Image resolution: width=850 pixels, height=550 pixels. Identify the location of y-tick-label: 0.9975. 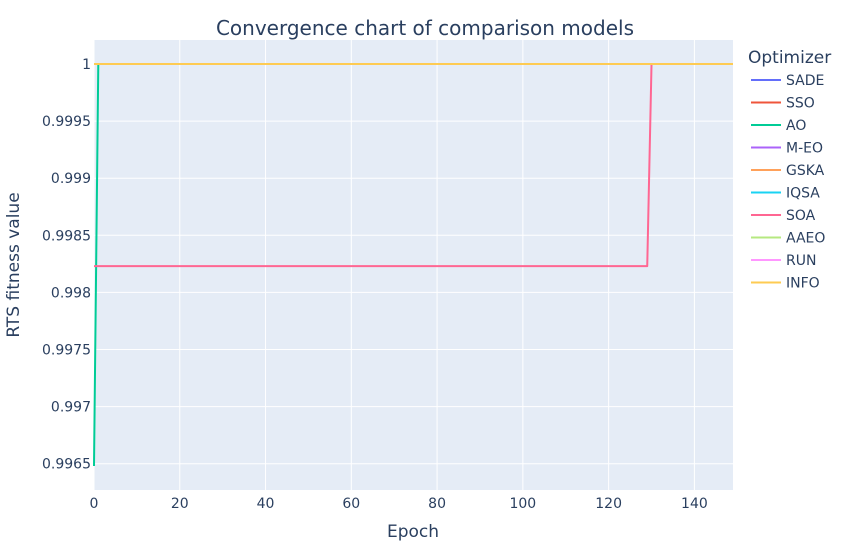
(66, 351).